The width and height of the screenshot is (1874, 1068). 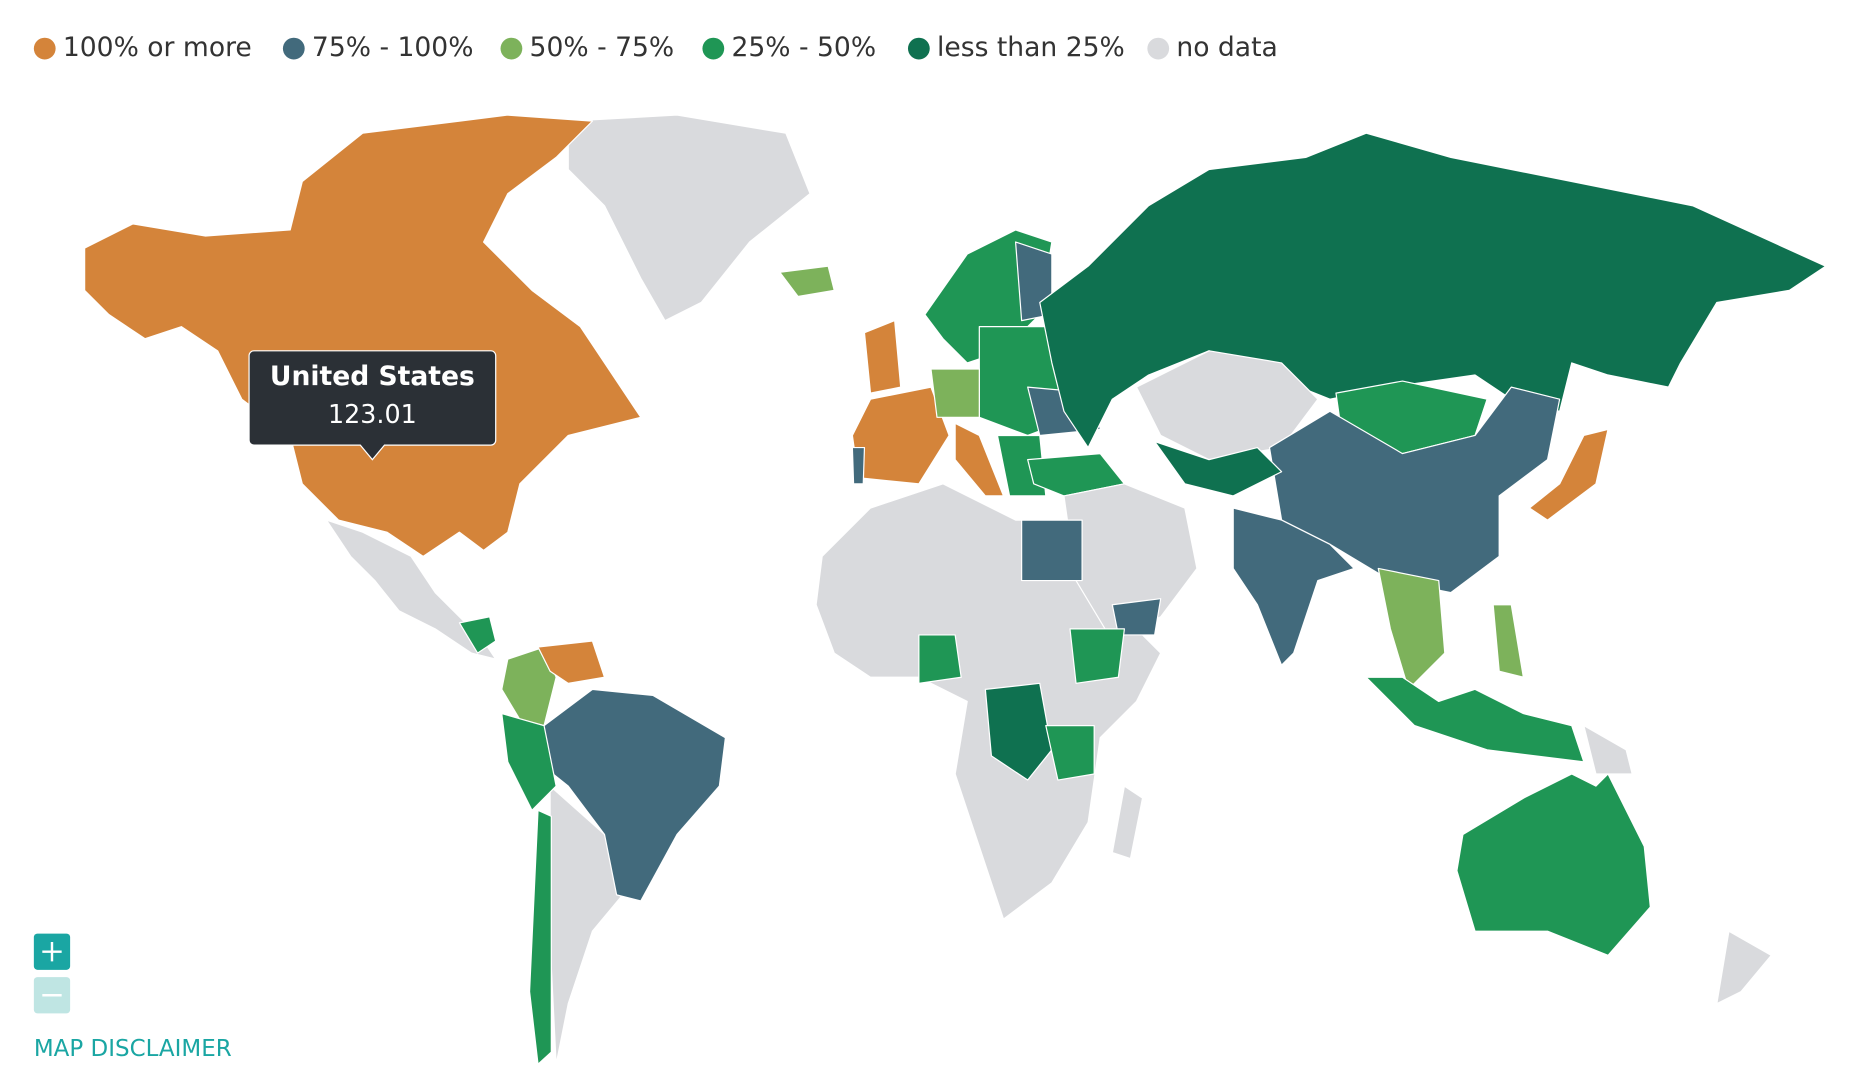 I want to click on tooltip: United States 123.01, so click(x=372, y=405).